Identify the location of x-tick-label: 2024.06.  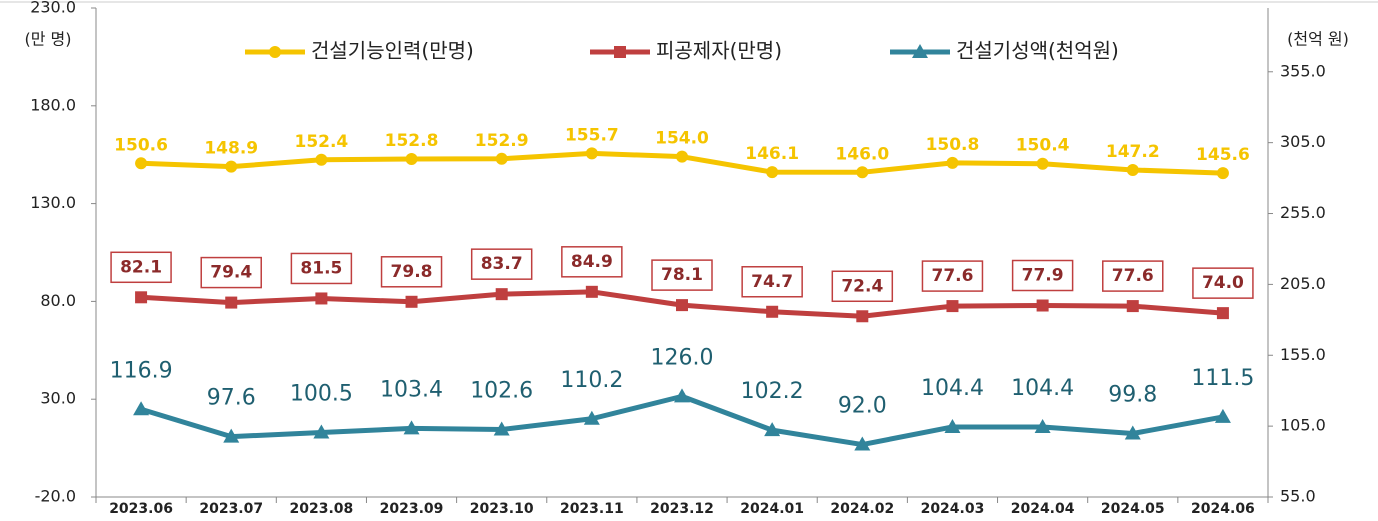
(1223, 509).